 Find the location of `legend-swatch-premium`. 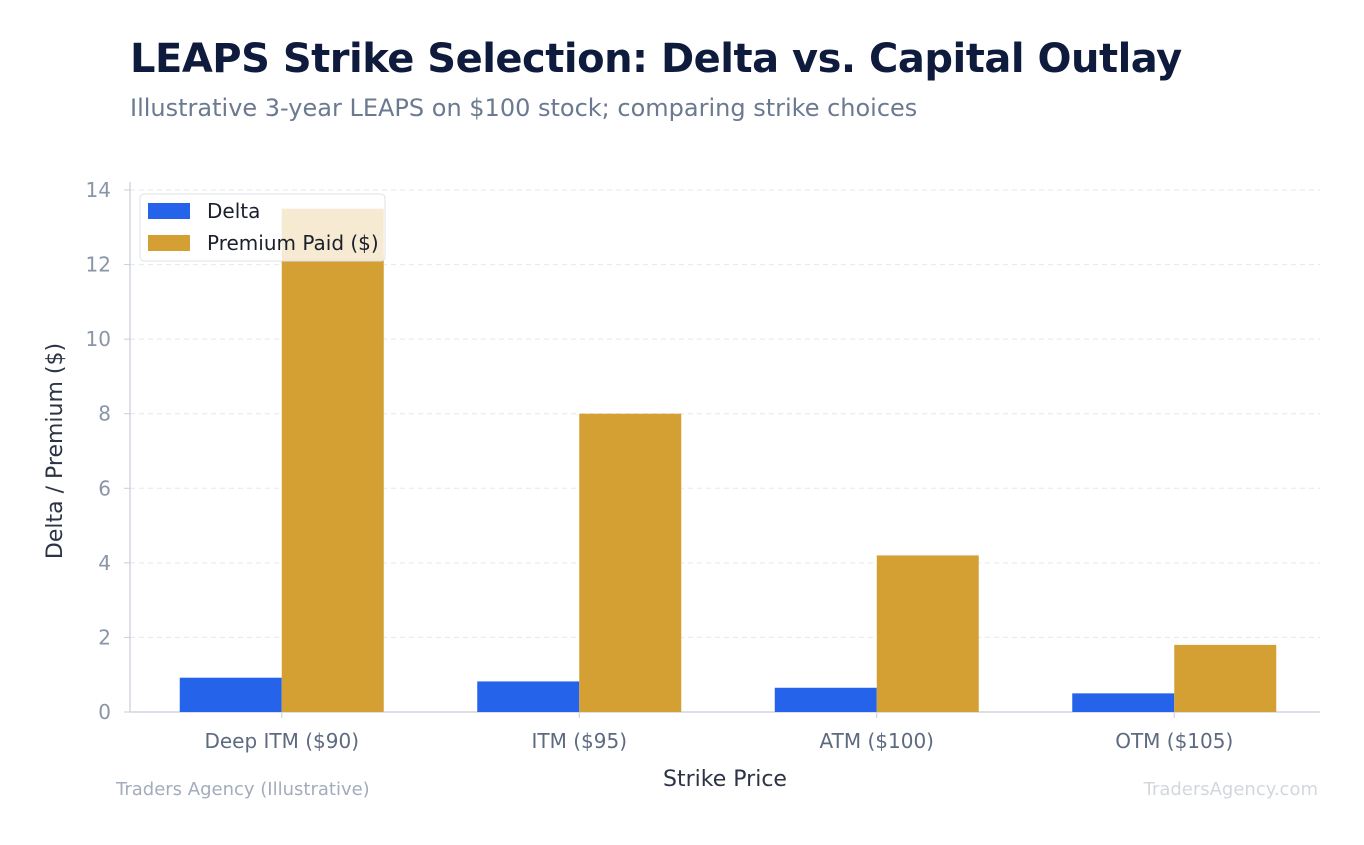

legend-swatch-premium is located at coordinates (169, 243).